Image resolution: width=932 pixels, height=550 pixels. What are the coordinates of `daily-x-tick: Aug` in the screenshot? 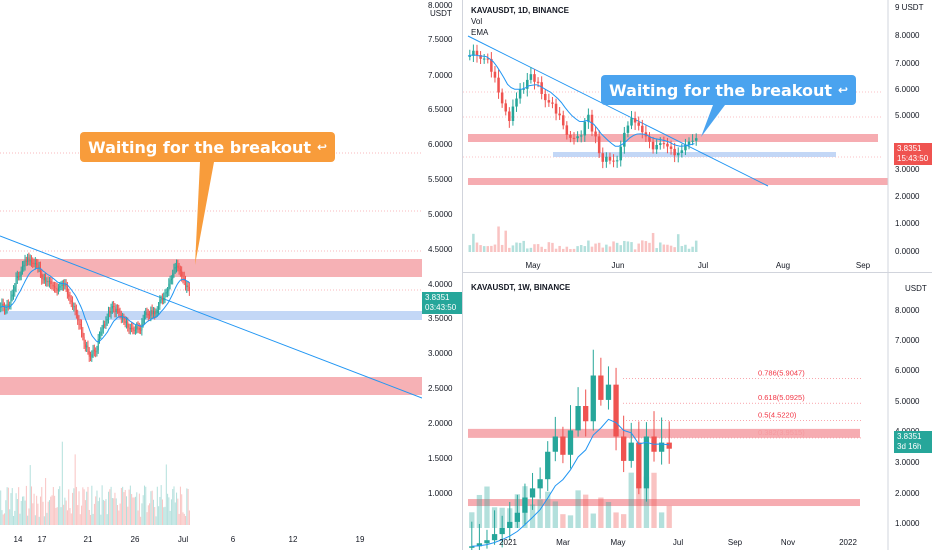 It's located at (783, 265).